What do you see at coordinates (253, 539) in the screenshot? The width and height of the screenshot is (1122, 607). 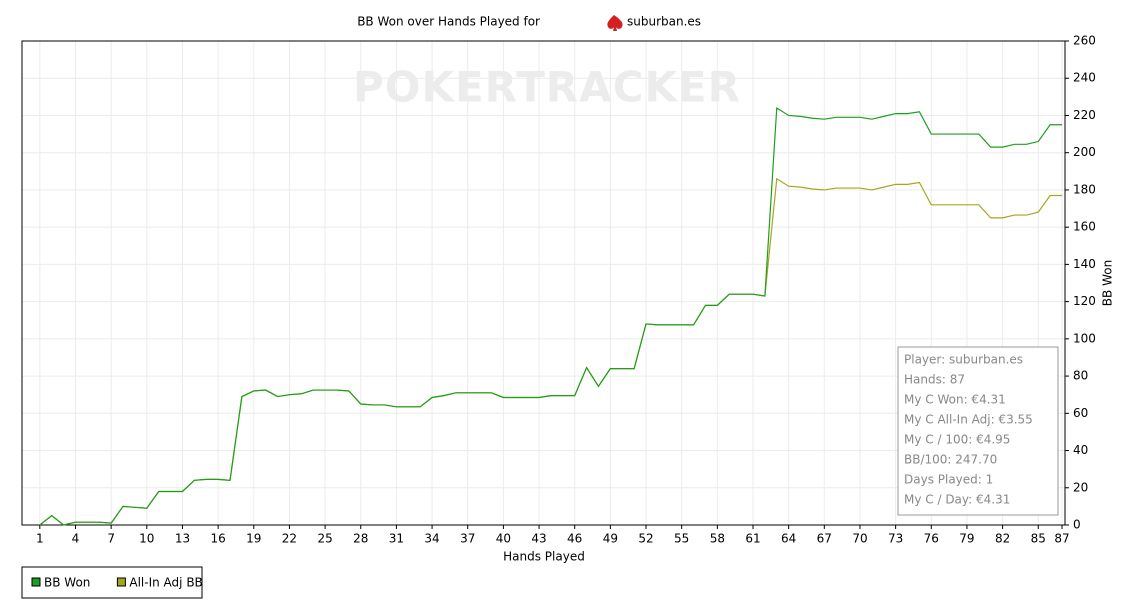 I see `x-tick-label: 19` at bounding box center [253, 539].